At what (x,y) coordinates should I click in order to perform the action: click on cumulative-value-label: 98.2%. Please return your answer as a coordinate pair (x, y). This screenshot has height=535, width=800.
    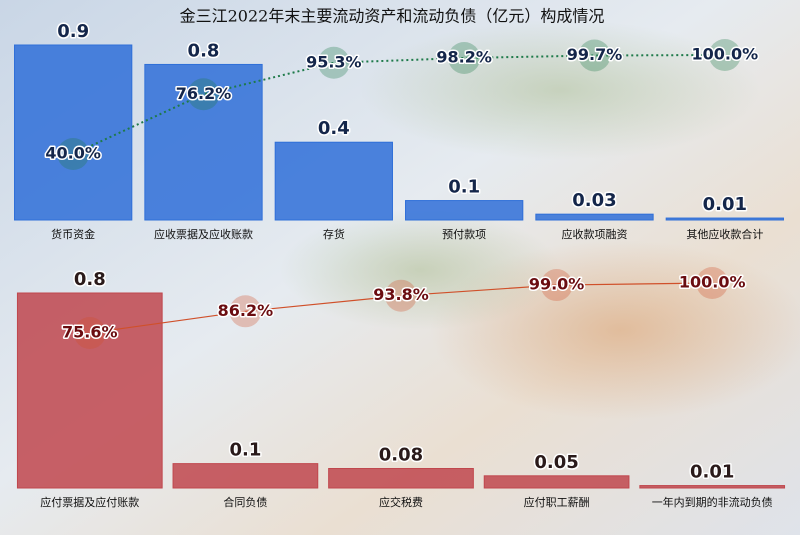
    Looking at the image, I should click on (464, 56).